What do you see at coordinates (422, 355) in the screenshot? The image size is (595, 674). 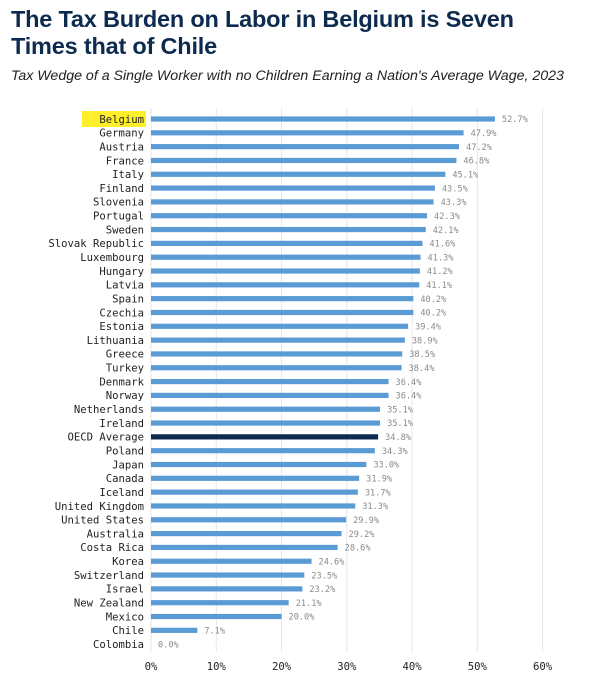 I see `value-label: 38.5%` at bounding box center [422, 355].